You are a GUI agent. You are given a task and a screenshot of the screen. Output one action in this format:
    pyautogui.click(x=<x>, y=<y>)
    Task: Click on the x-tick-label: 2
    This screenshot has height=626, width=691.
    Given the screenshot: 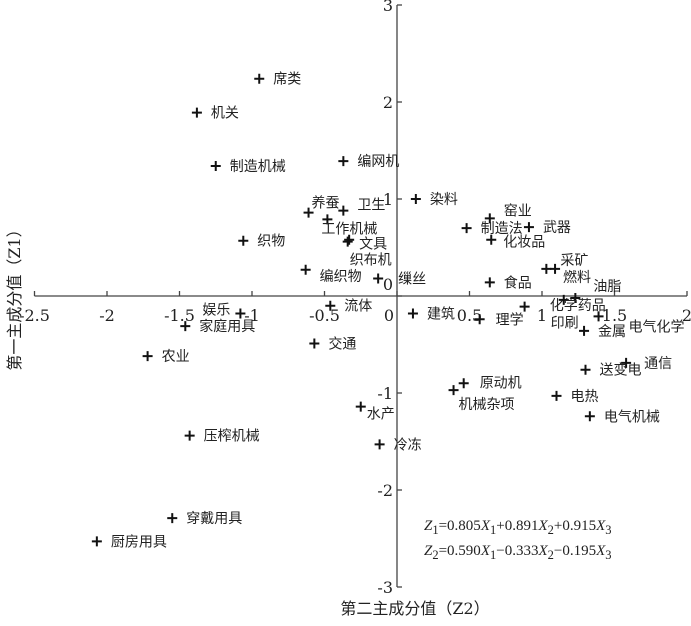 What is the action you would take?
    pyautogui.click(x=686, y=315)
    